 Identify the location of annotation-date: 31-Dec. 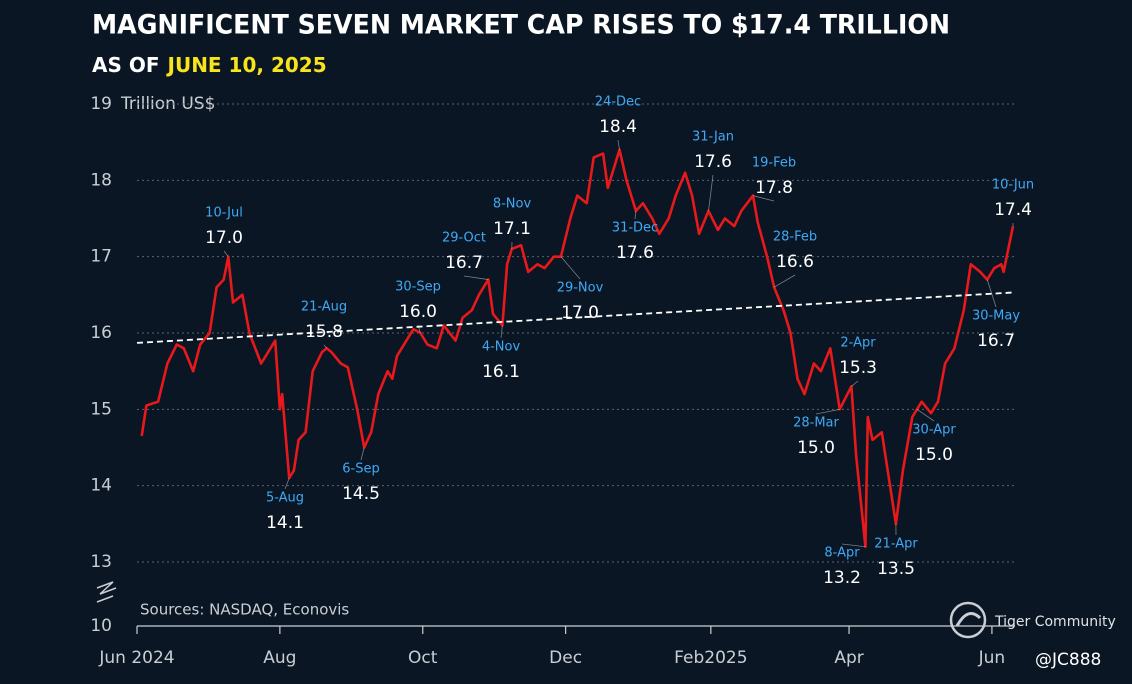
(635, 228).